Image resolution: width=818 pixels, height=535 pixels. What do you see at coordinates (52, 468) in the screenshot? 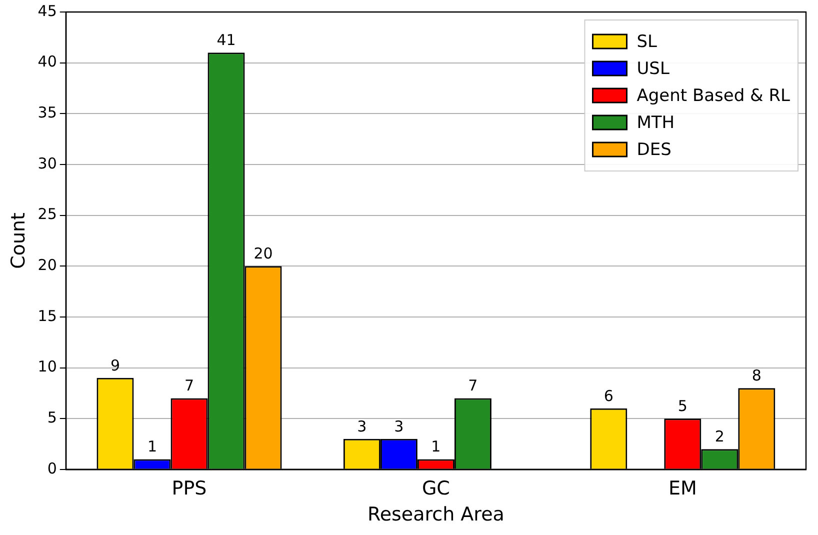
I see `y-tick-label: 0` at bounding box center [52, 468].